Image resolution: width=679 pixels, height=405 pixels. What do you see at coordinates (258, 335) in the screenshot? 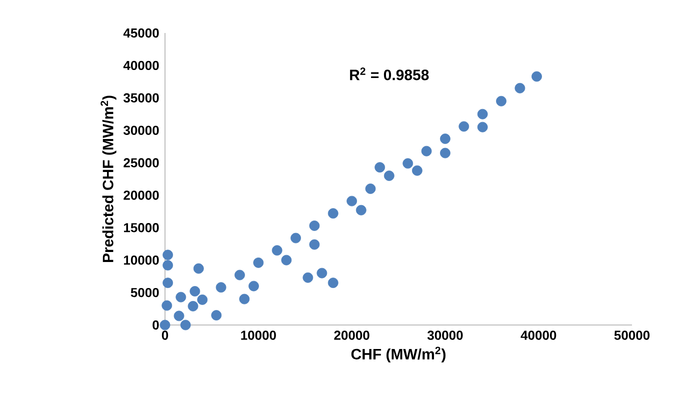
I see `x-tick-label: 10000` at bounding box center [258, 335].